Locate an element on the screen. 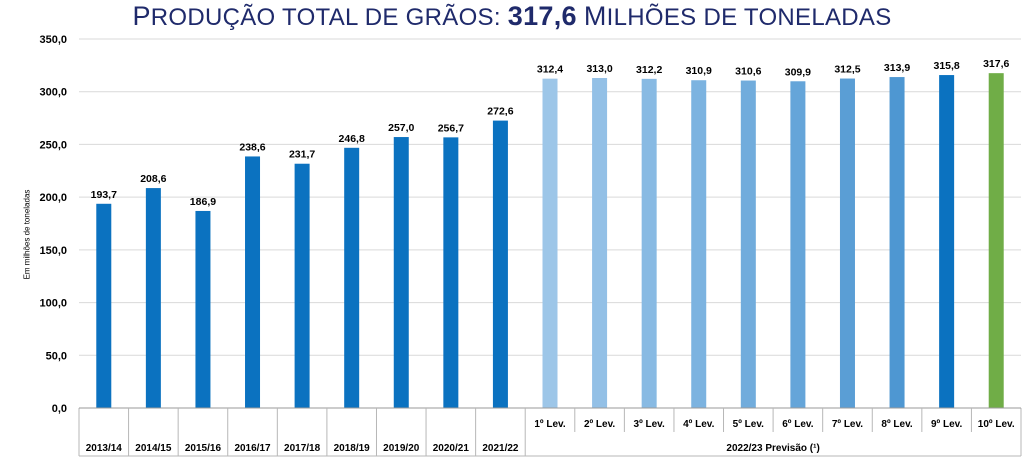 The image size is (1024, 466). data-label: 310,9 is located at coordinates (699, 71).